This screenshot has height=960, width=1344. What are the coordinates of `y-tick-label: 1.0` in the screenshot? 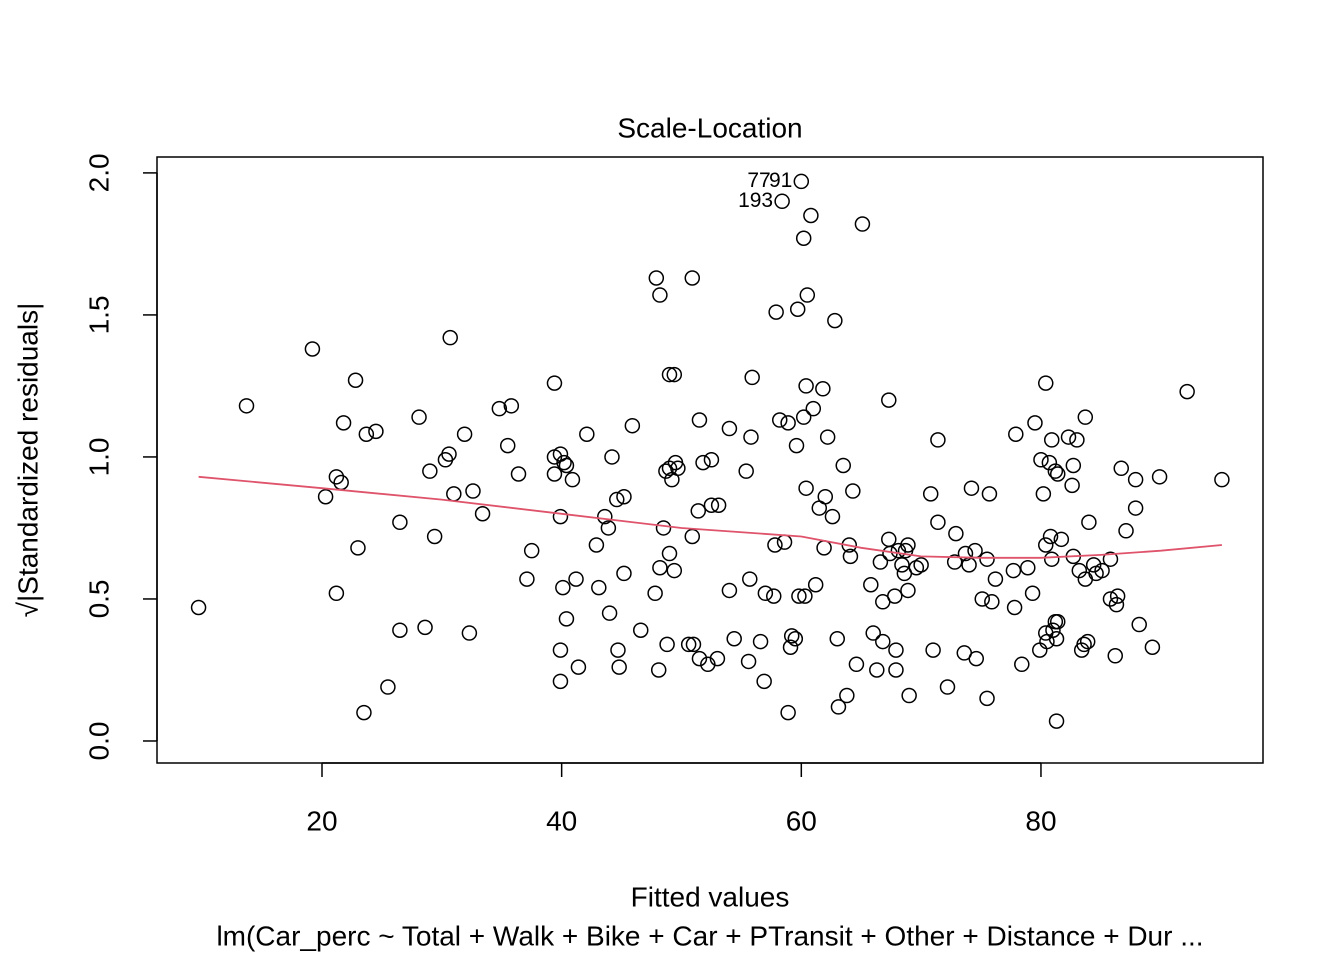 It's located at (98, 456).